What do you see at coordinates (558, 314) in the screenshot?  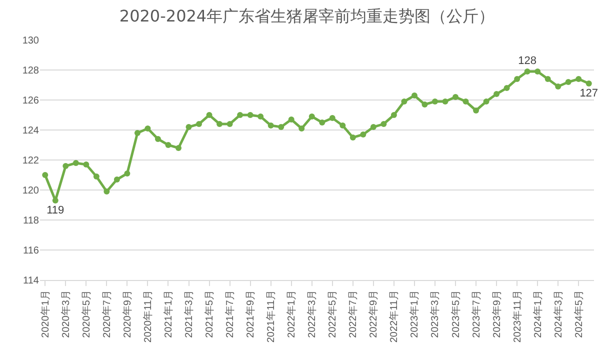 I see `x-tick-label: 2024年3月` at bounding box center [558, 314].